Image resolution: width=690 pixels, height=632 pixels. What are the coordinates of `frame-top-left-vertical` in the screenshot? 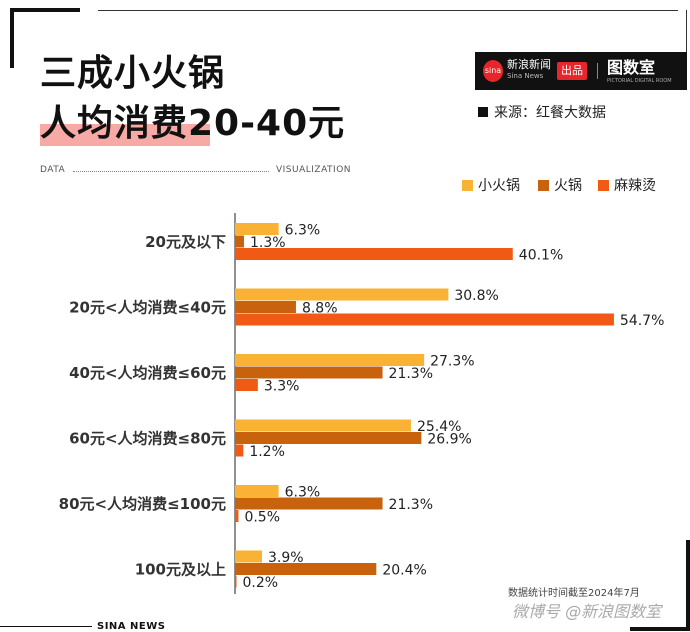 It's located at (12, 38).